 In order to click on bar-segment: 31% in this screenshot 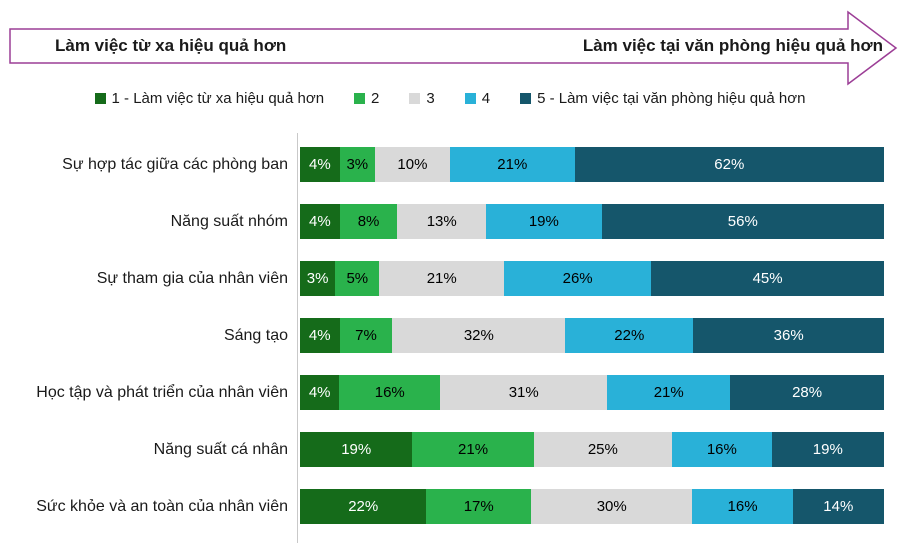, I will do `click(524, 392)`.